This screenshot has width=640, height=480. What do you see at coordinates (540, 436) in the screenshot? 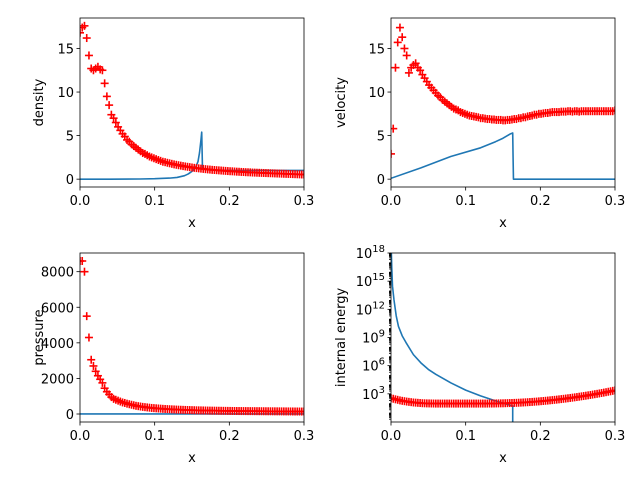
I see `internal-energy-x-tick-label: 0.2` at bounding box center [540, 436].